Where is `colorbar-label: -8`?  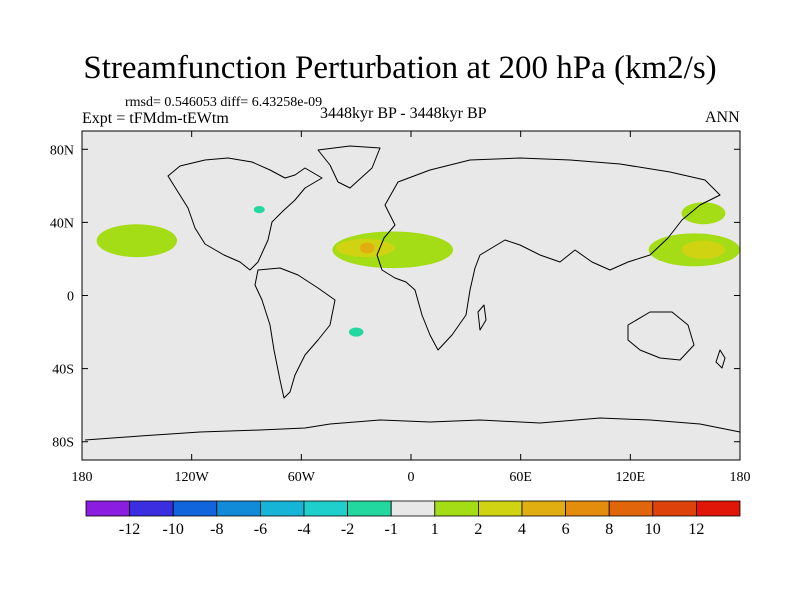 colorbar-label: -8 is located at coordinates (216, 529).